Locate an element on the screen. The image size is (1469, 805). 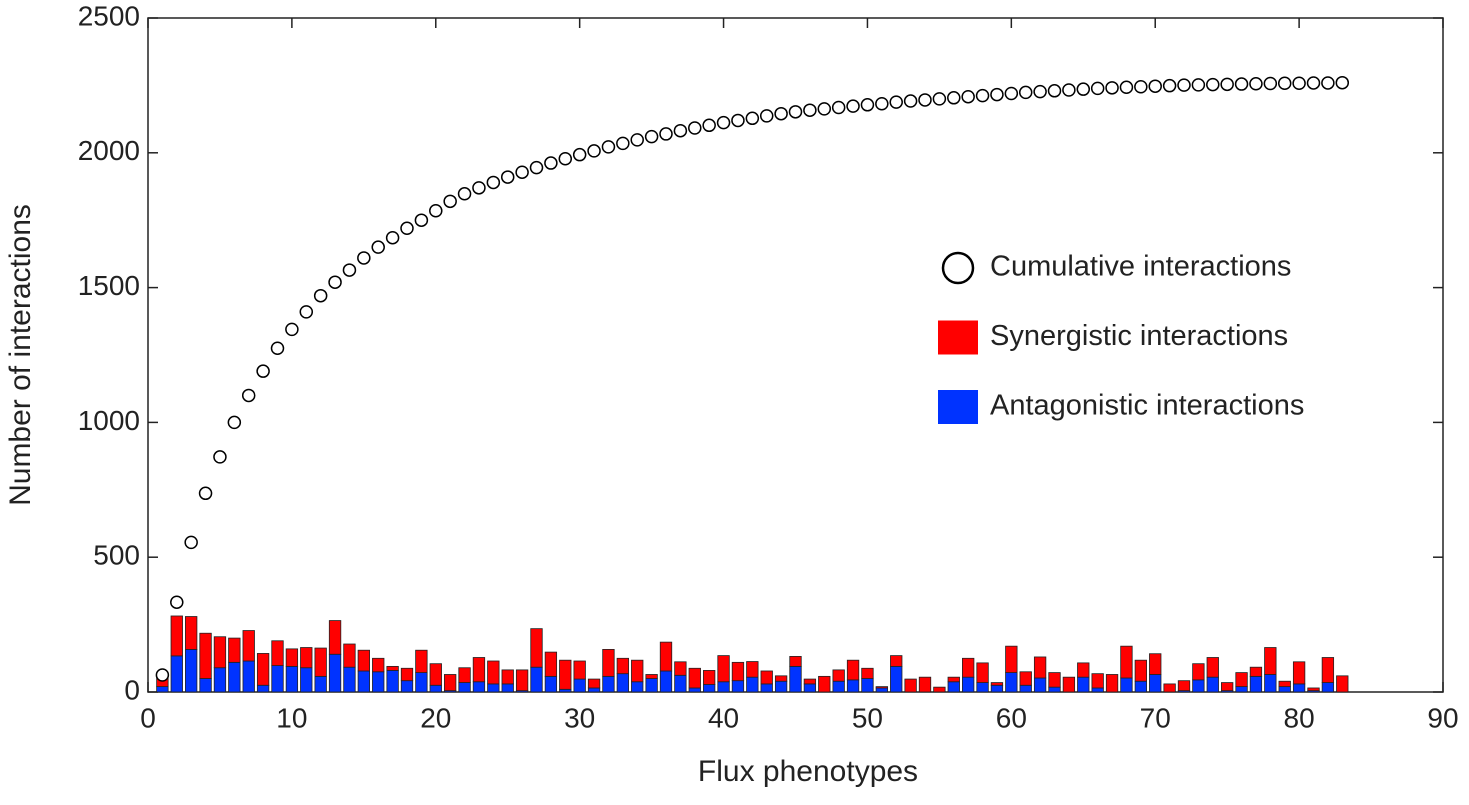
legend-label: Cumulative interactions is located at coordinates (1140, 267).